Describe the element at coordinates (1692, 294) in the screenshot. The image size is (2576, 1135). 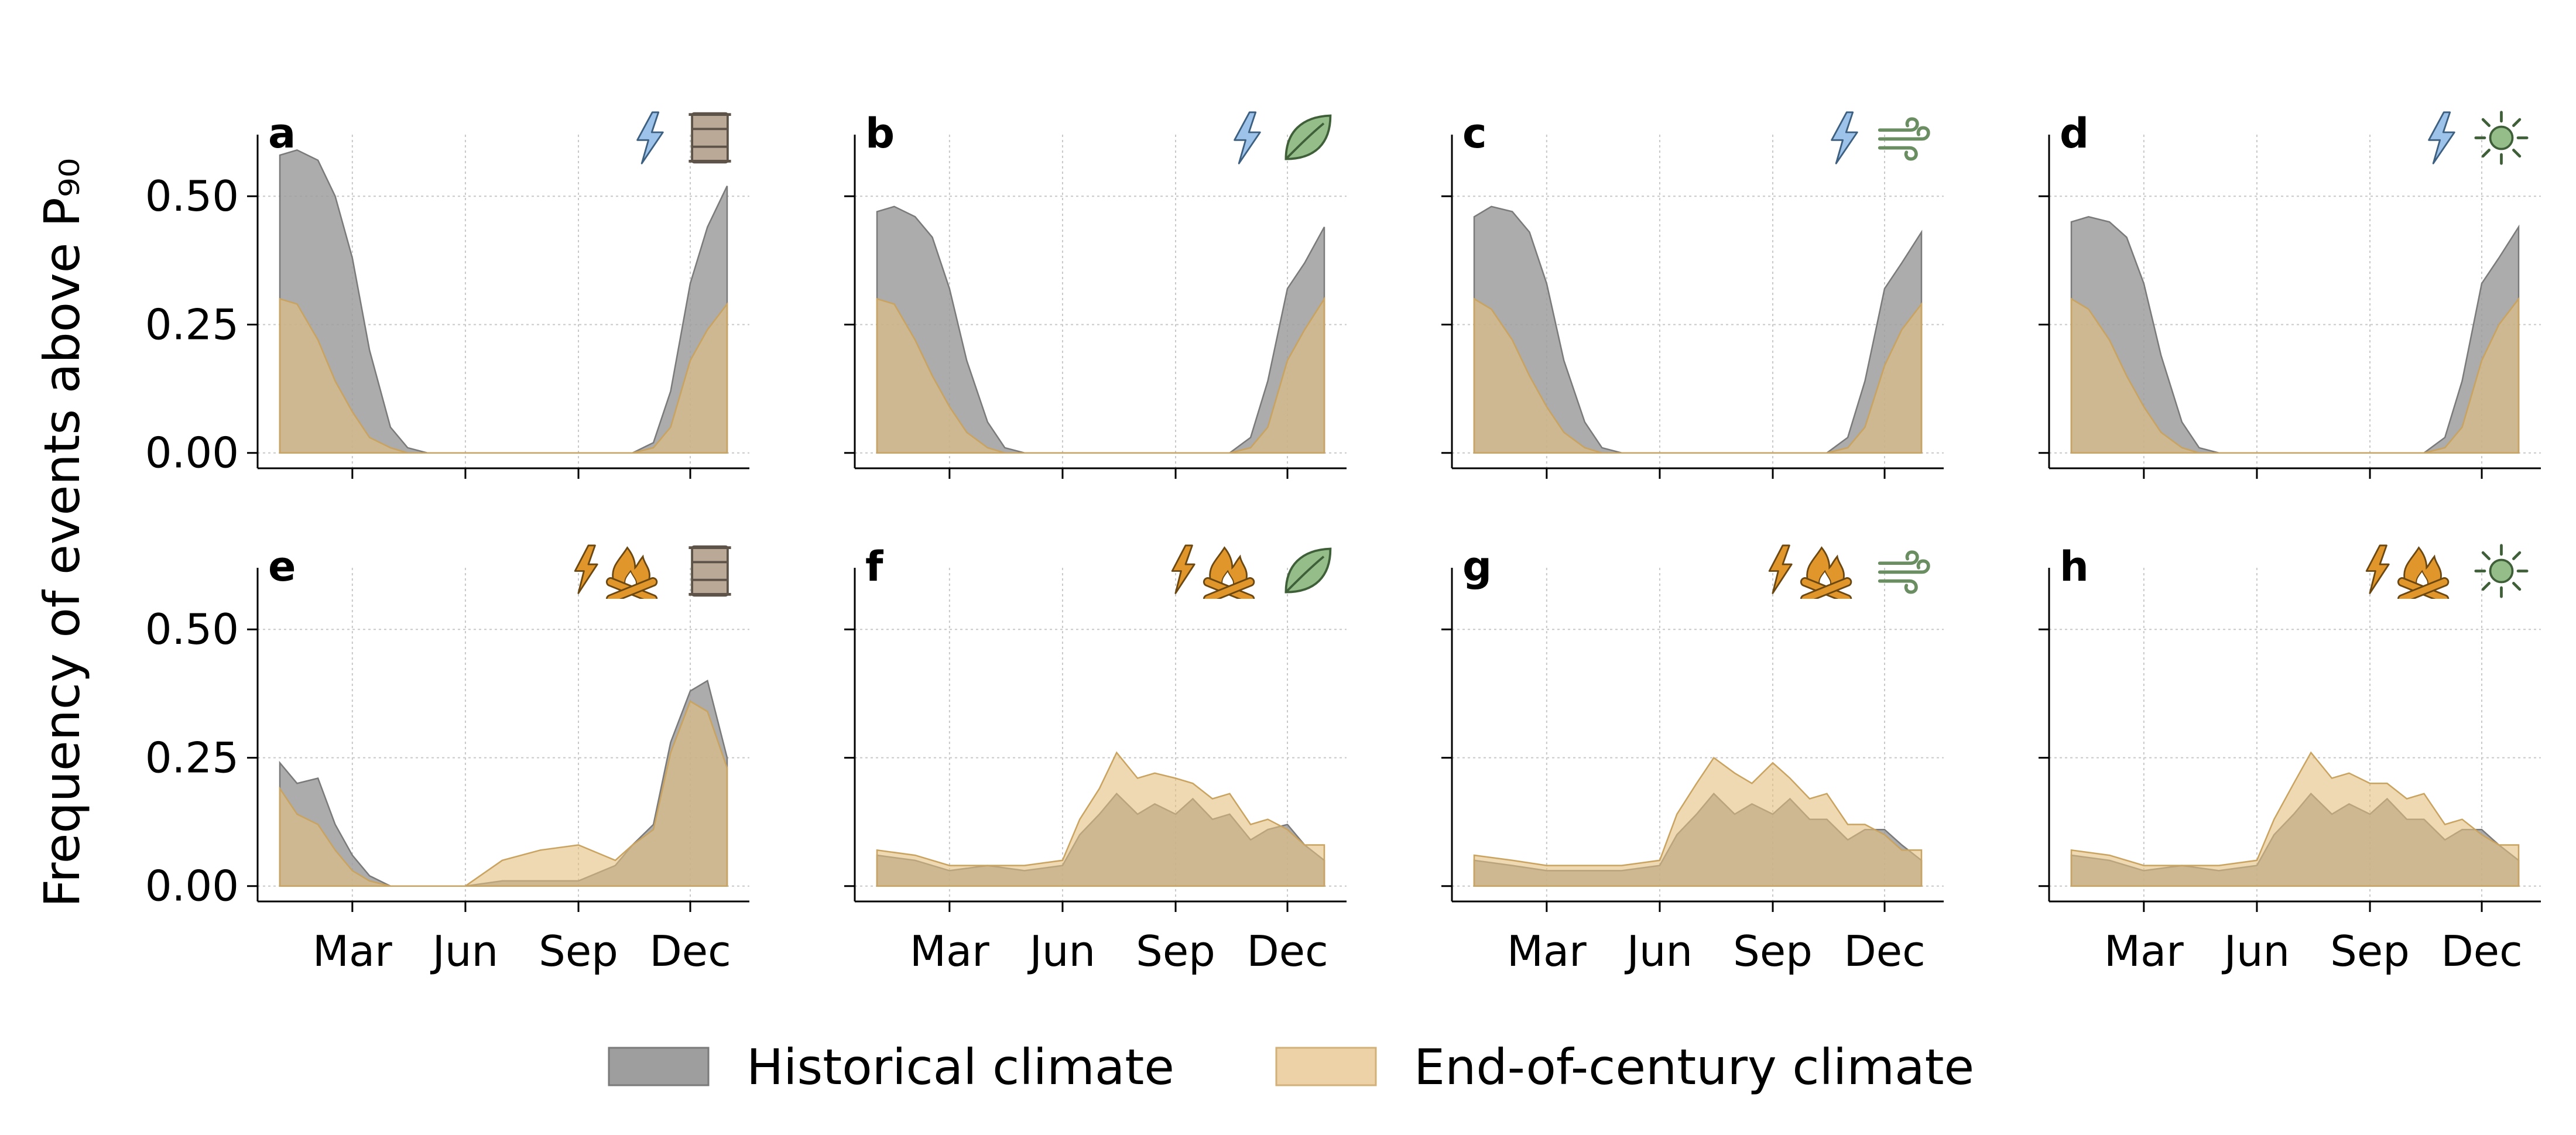
I see `panel-c: c` at that location.